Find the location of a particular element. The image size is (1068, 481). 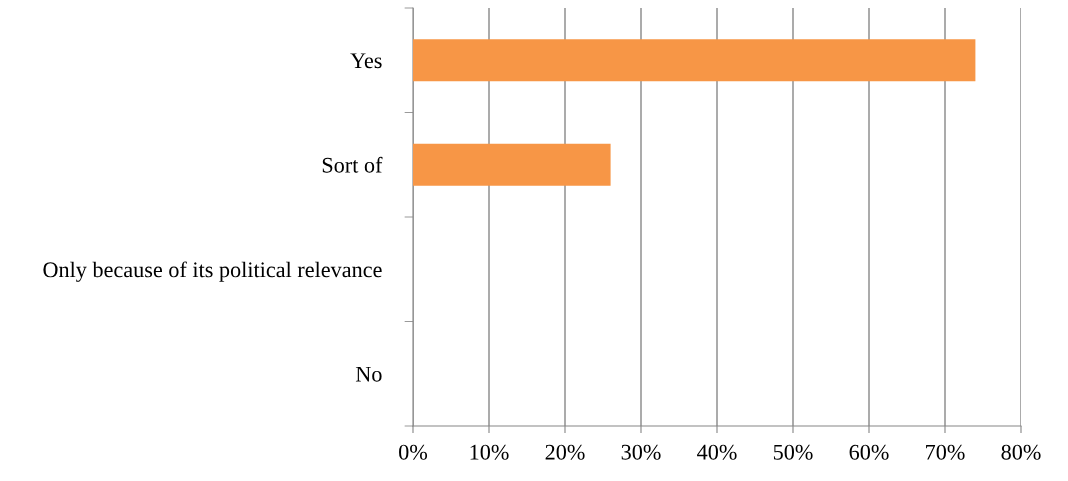

x-tick-label: 80% is located at coordinates (1021, 452).